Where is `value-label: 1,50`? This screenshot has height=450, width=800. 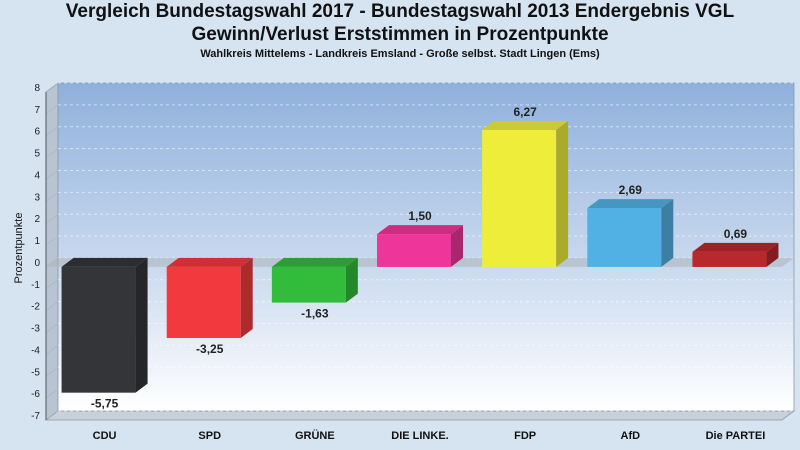
value-label: 1,50 is located at coordinates (420, 216).